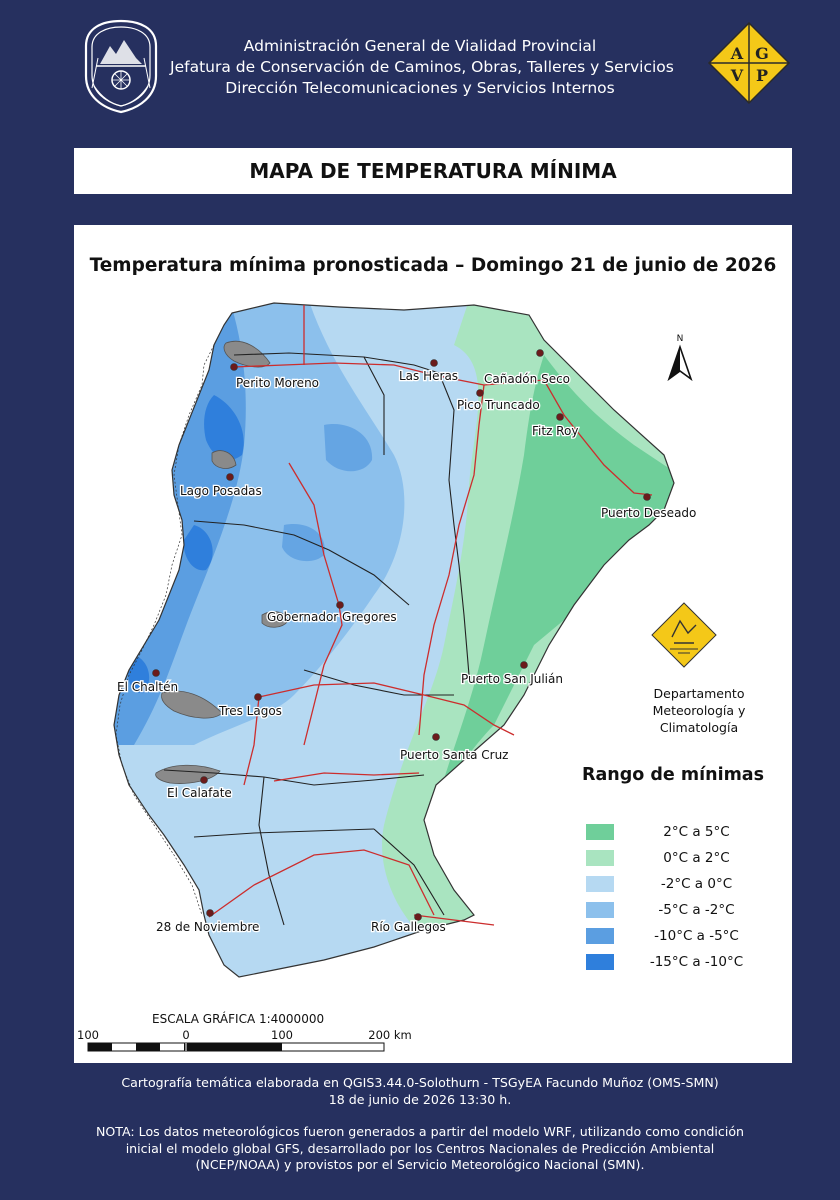  What do you see at coordinates (340, 605) in the screenshot?
I see `marker-gobernador-gregores` at bounding box center [340, 605].